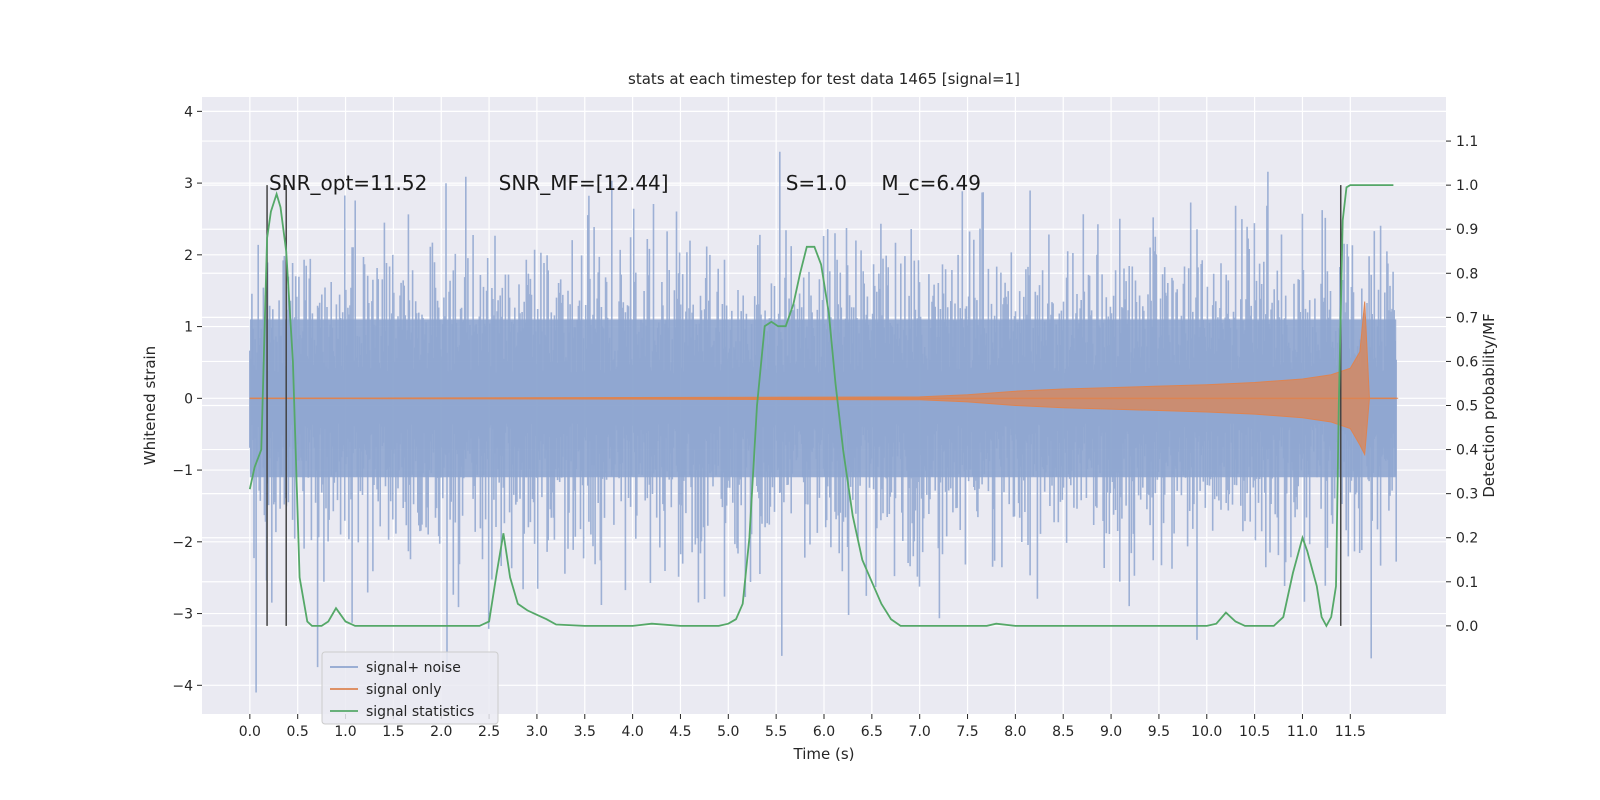 The width and height of the screenshot is (1600, 800). I want to click on y2-tick-label: 0.8, so click(1467, 274).